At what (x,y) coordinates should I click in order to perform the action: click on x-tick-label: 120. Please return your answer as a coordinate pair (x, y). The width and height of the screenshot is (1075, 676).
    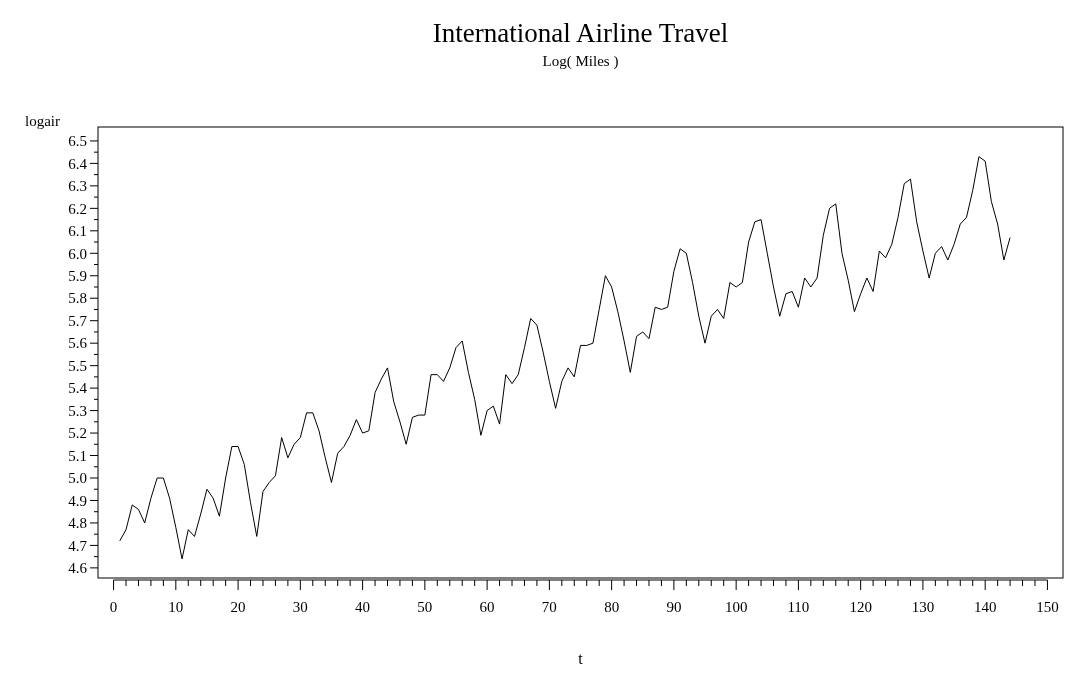
    Looking at the image, I should click on (860, 607).